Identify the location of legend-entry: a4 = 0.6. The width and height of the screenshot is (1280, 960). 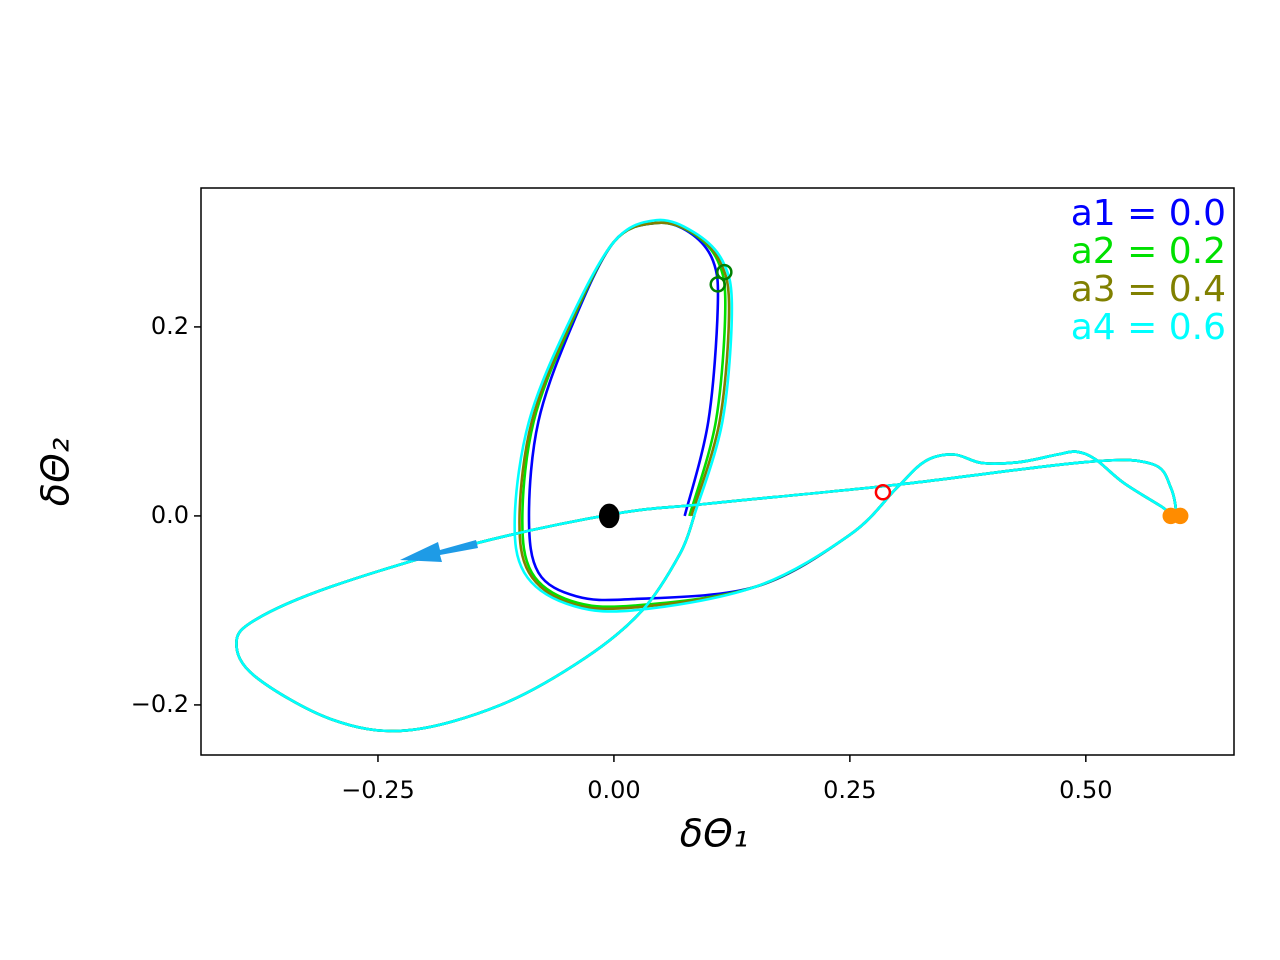
(1148, 327).